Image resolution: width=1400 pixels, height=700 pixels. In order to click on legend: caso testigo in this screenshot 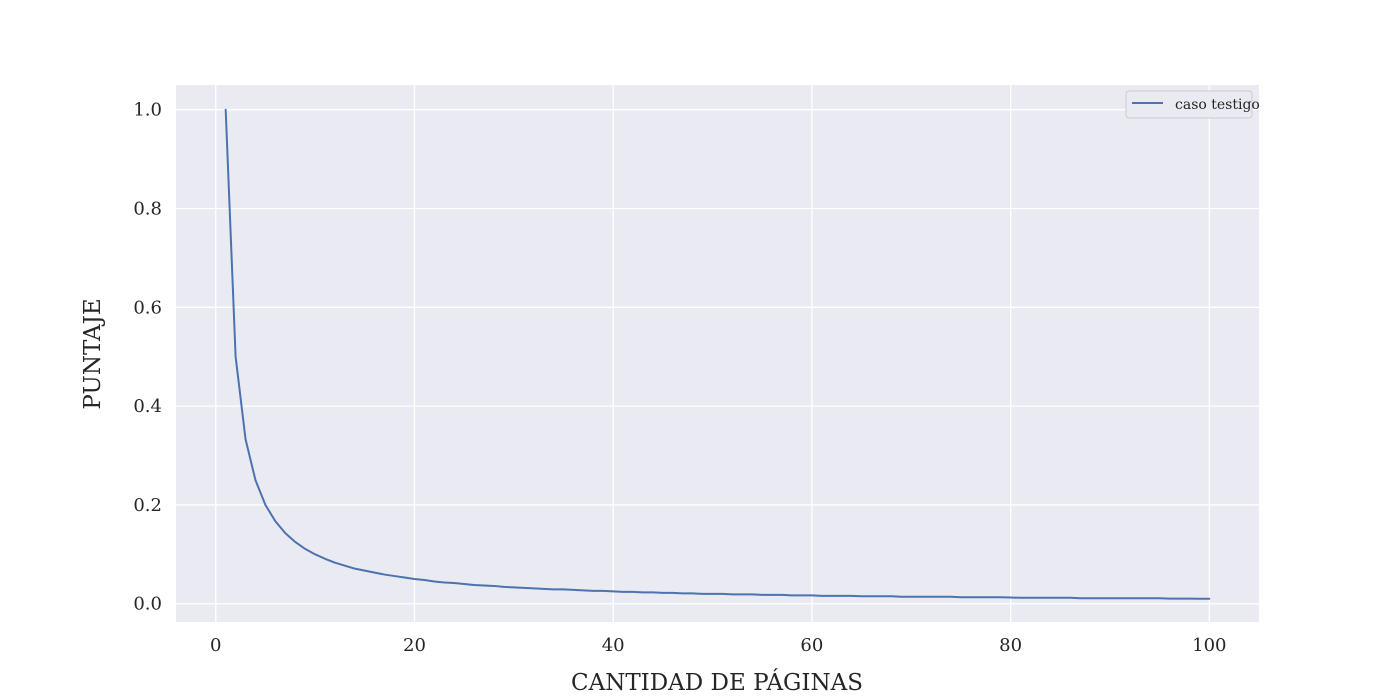, I will do `click(1192, 104)`.